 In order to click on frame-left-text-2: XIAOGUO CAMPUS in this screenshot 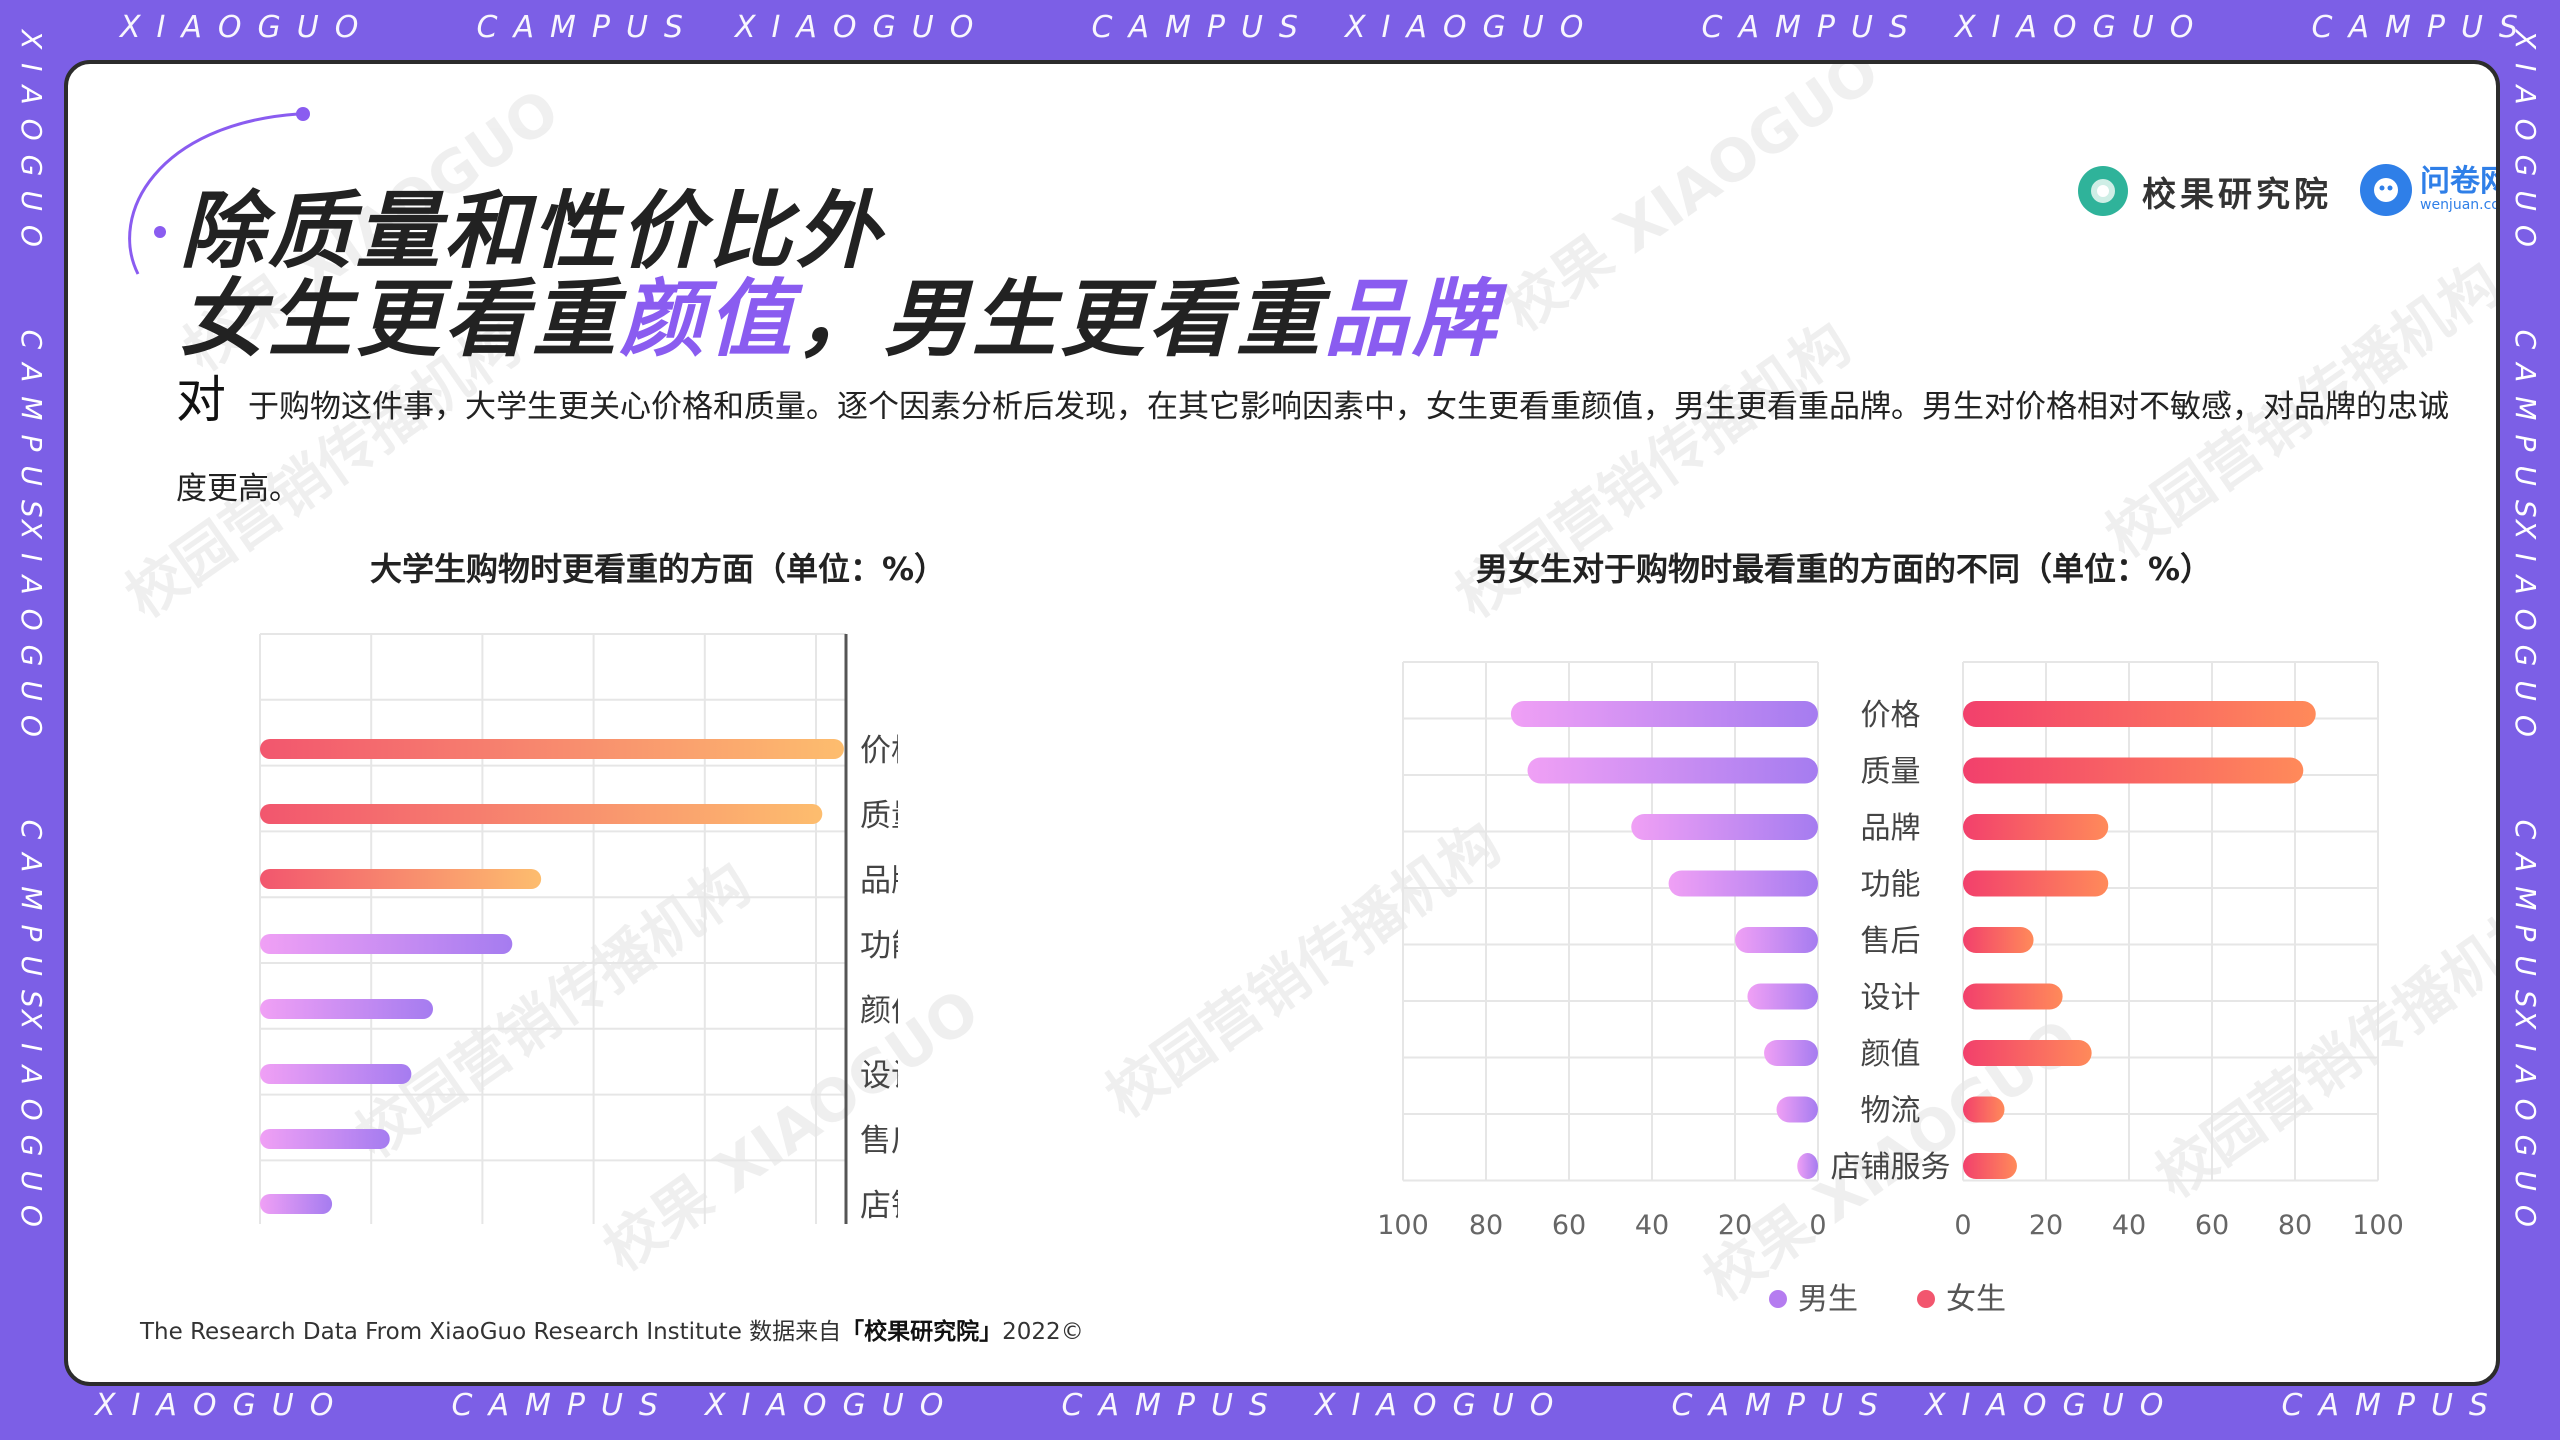, I will do `click(31, 771)`.